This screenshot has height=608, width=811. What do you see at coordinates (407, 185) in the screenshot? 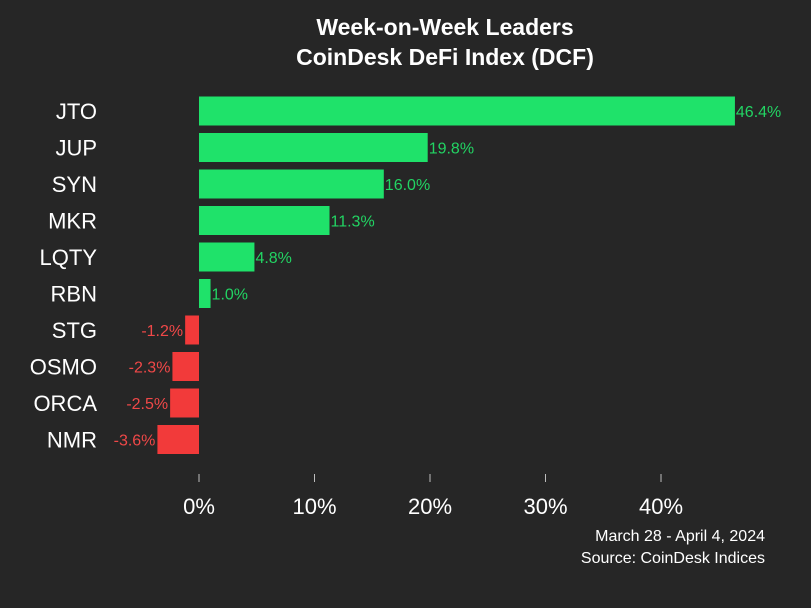
I see `value-label: 16.0%` at bounding box center [407, 185].